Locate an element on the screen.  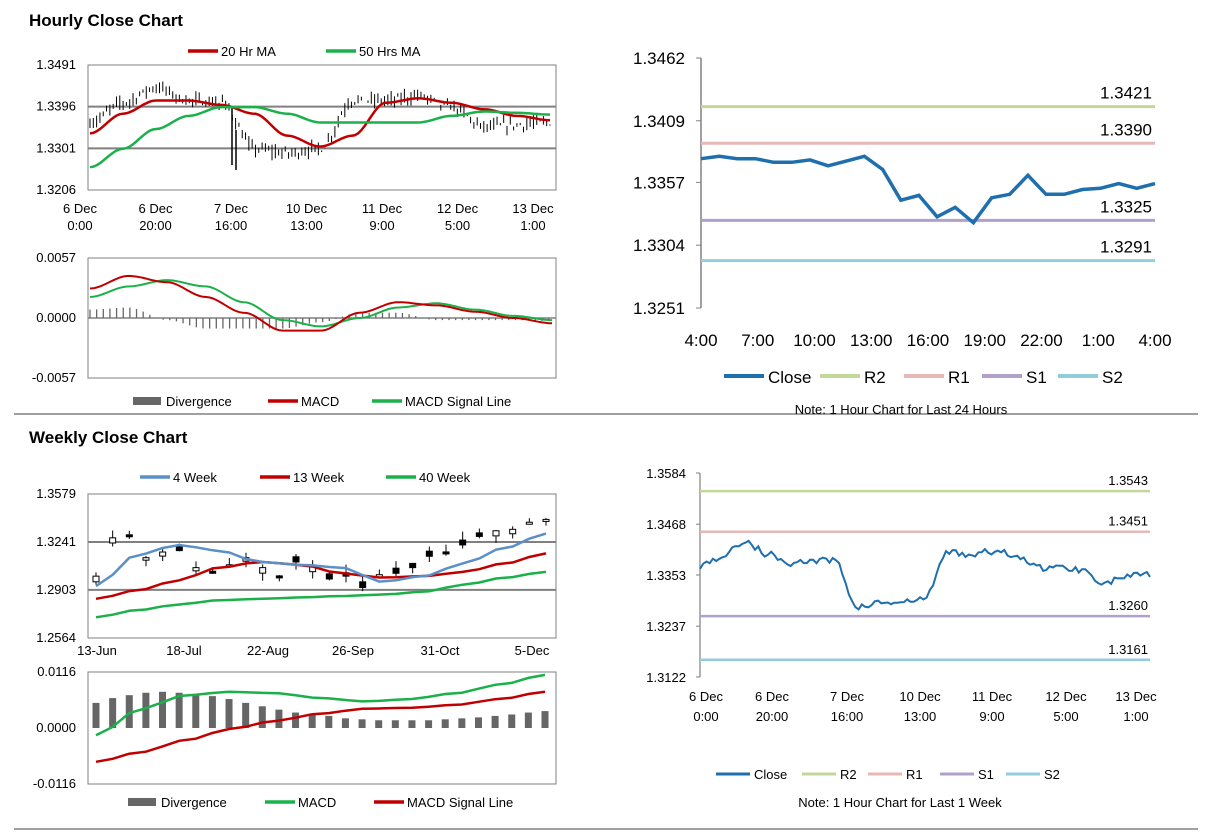
series-40-week is located at coordinates (321, 594).